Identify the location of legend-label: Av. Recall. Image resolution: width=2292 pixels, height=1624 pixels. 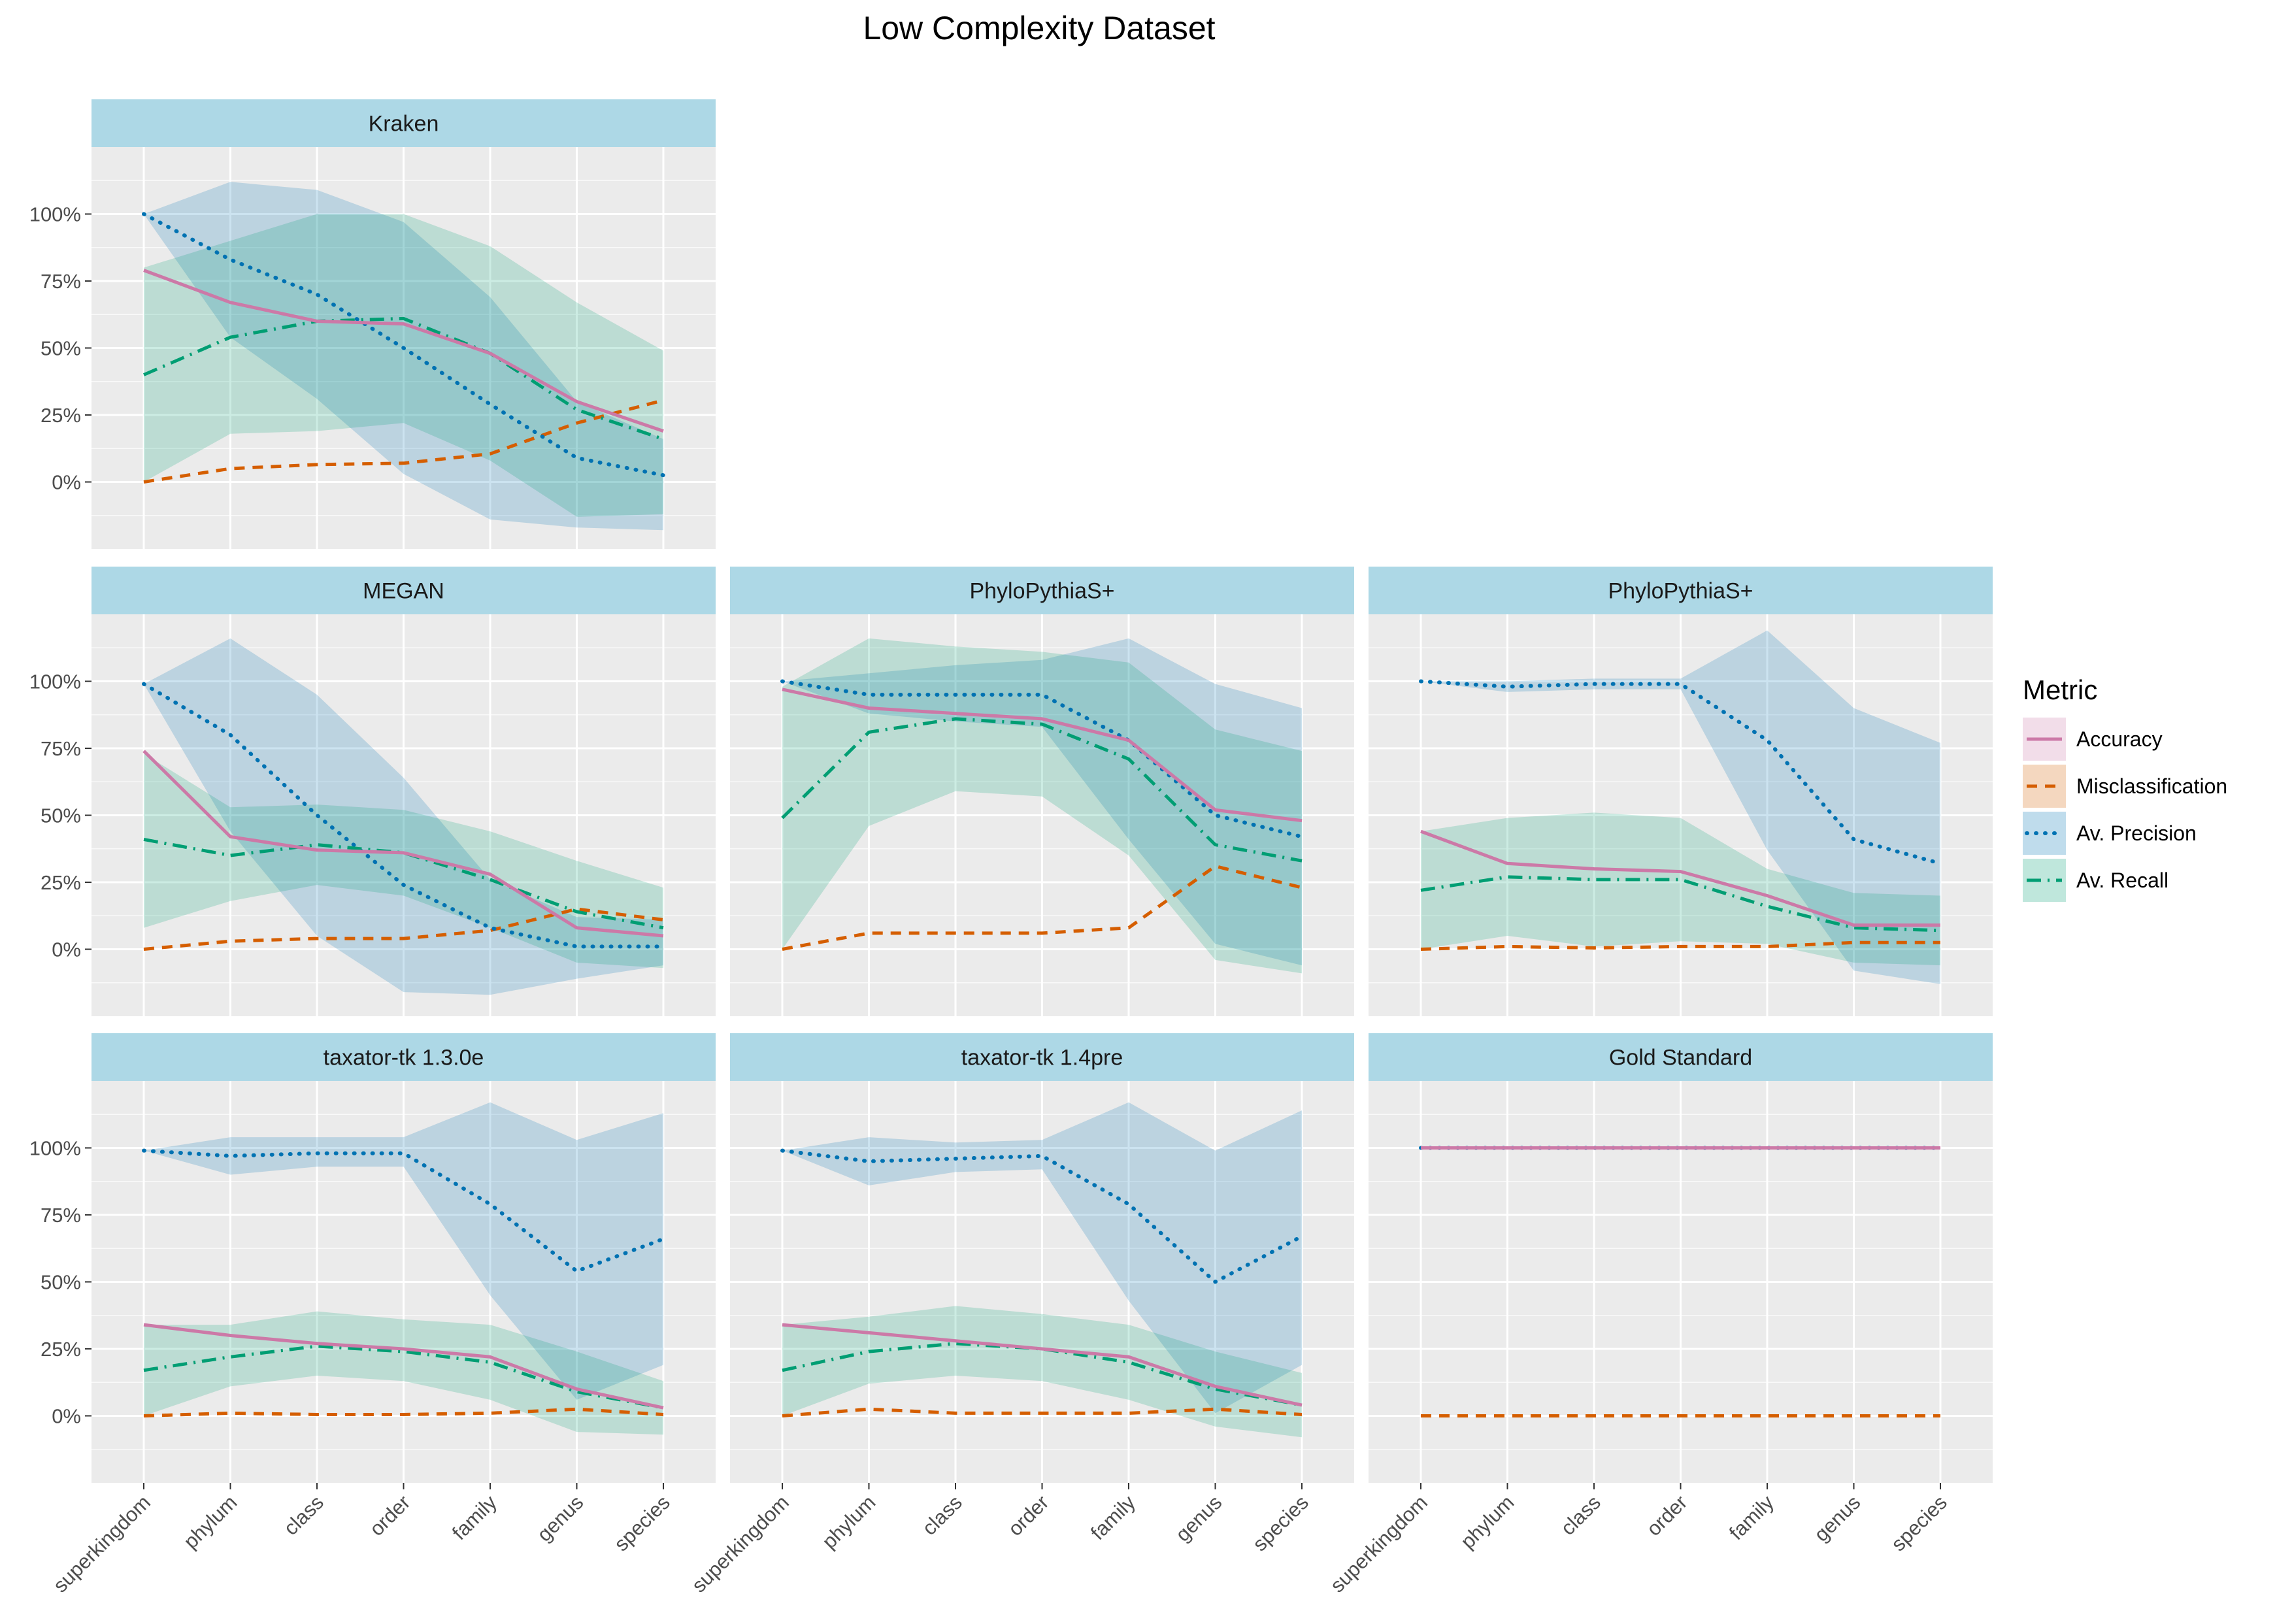
(2122, 881).